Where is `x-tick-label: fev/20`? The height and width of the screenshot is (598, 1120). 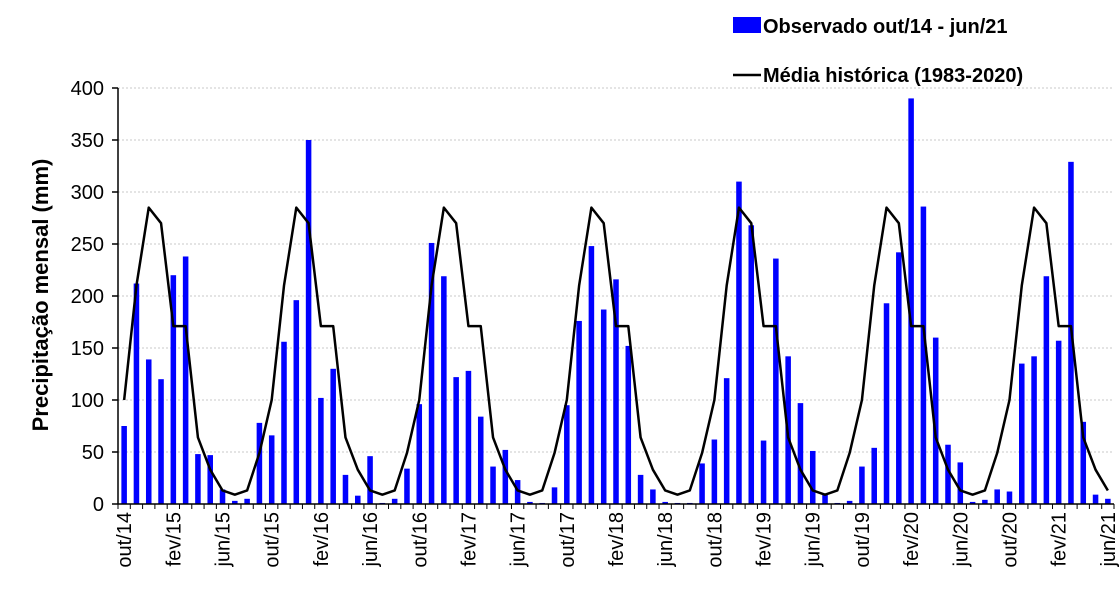 x-tick-label: fev/20 is located at coordinates (912, 539).